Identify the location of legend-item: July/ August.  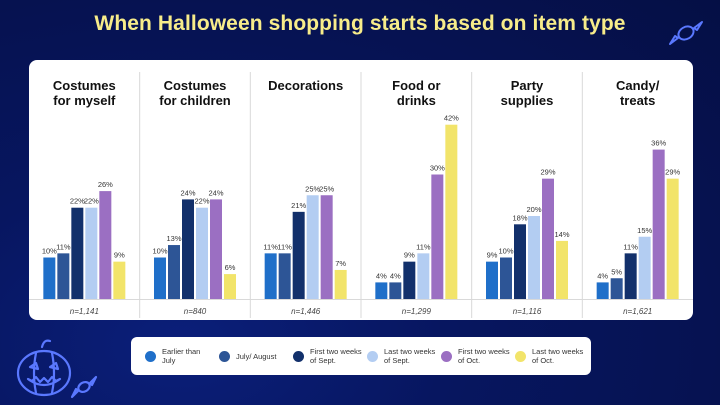
(253, 356).